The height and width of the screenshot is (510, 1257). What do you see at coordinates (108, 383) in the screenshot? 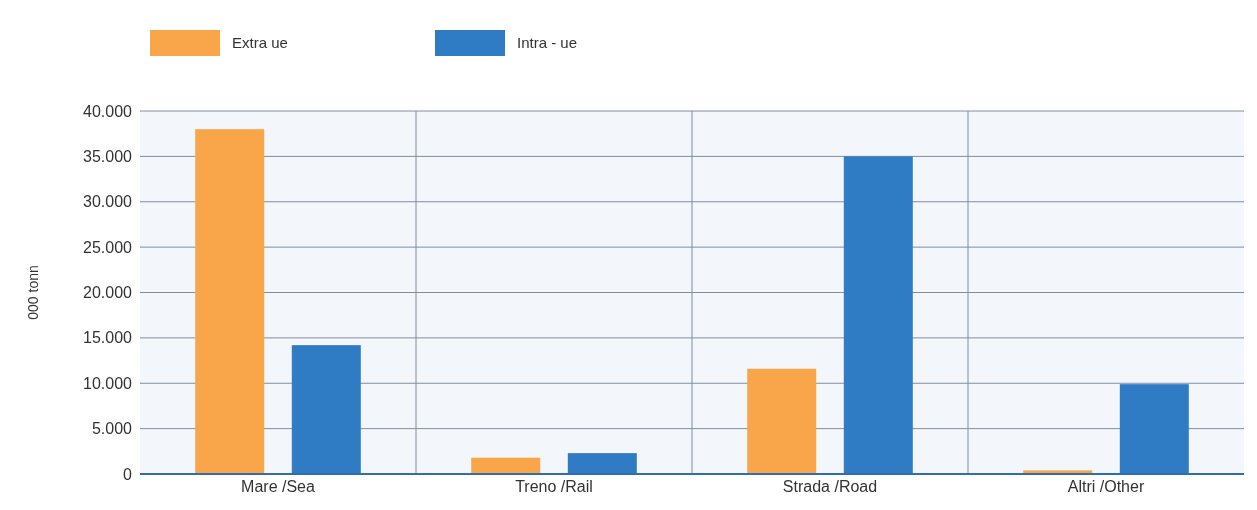
I see `y-tick-label: 10.000` at bounding box center [108, 383].